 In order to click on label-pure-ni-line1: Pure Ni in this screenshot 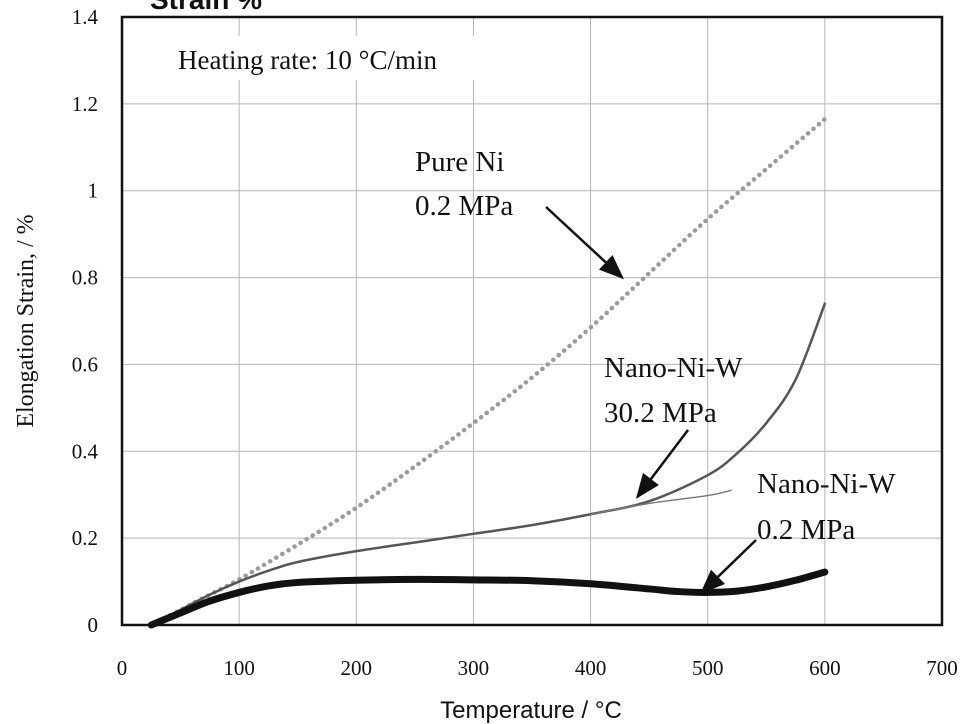, I will do `click(459, 162)`.